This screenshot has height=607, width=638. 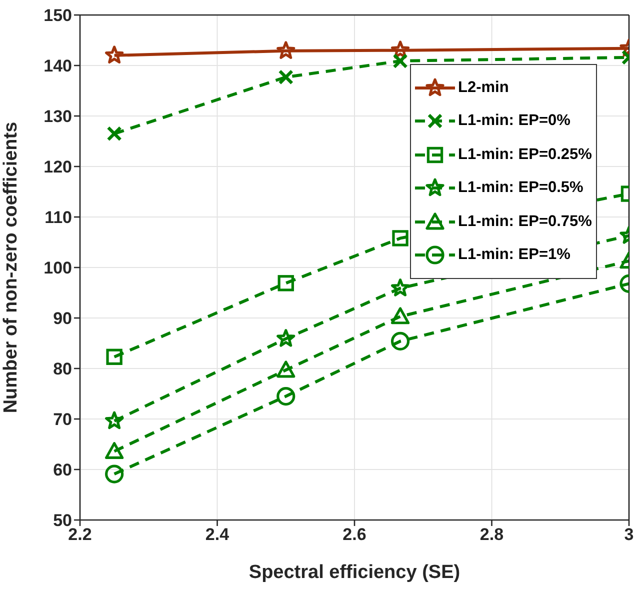 I want to click on y-tick-label: 110, so click(x=58, y=218).